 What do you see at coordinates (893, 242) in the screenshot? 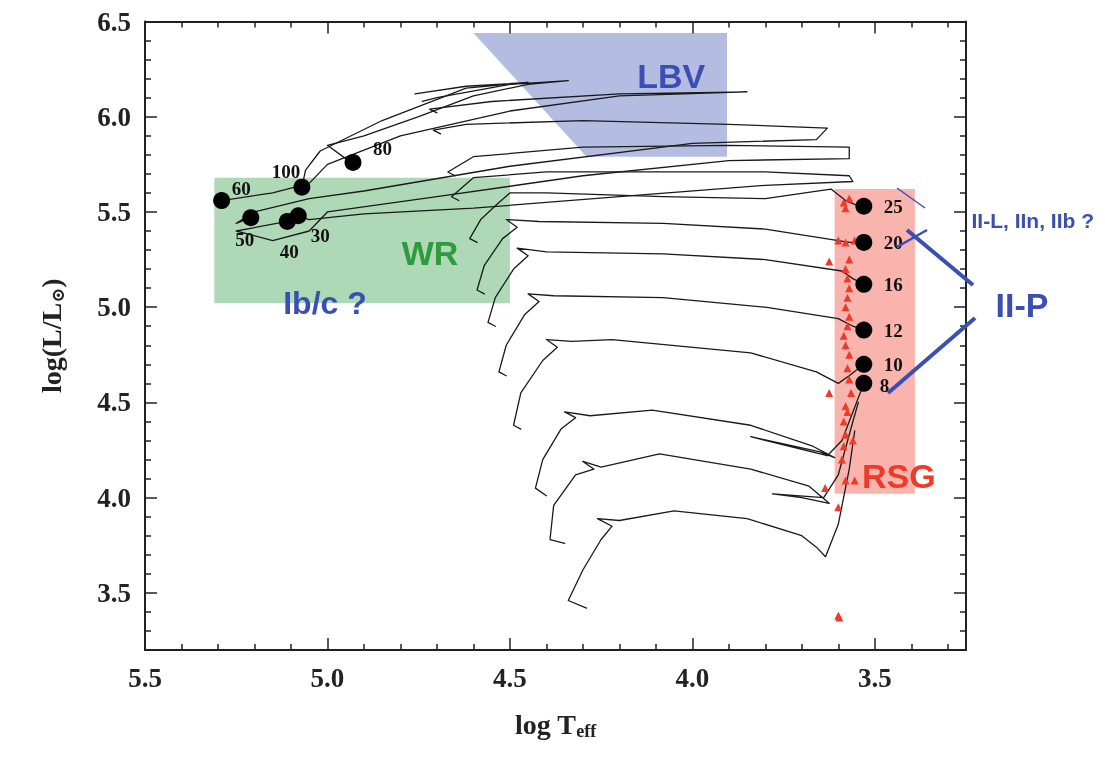
I see `annotation: 20` at bounding box center [893, 242].